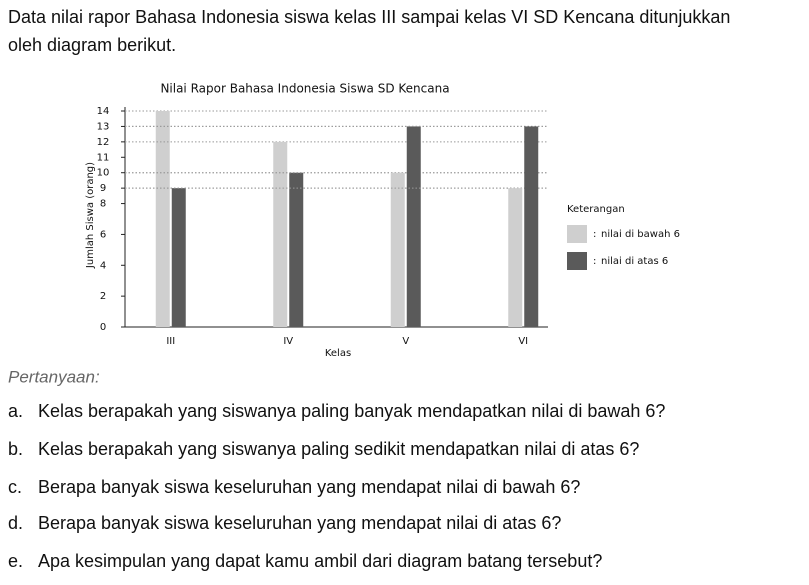  I want to click on y-tick-label: 4, so click(103, 265).